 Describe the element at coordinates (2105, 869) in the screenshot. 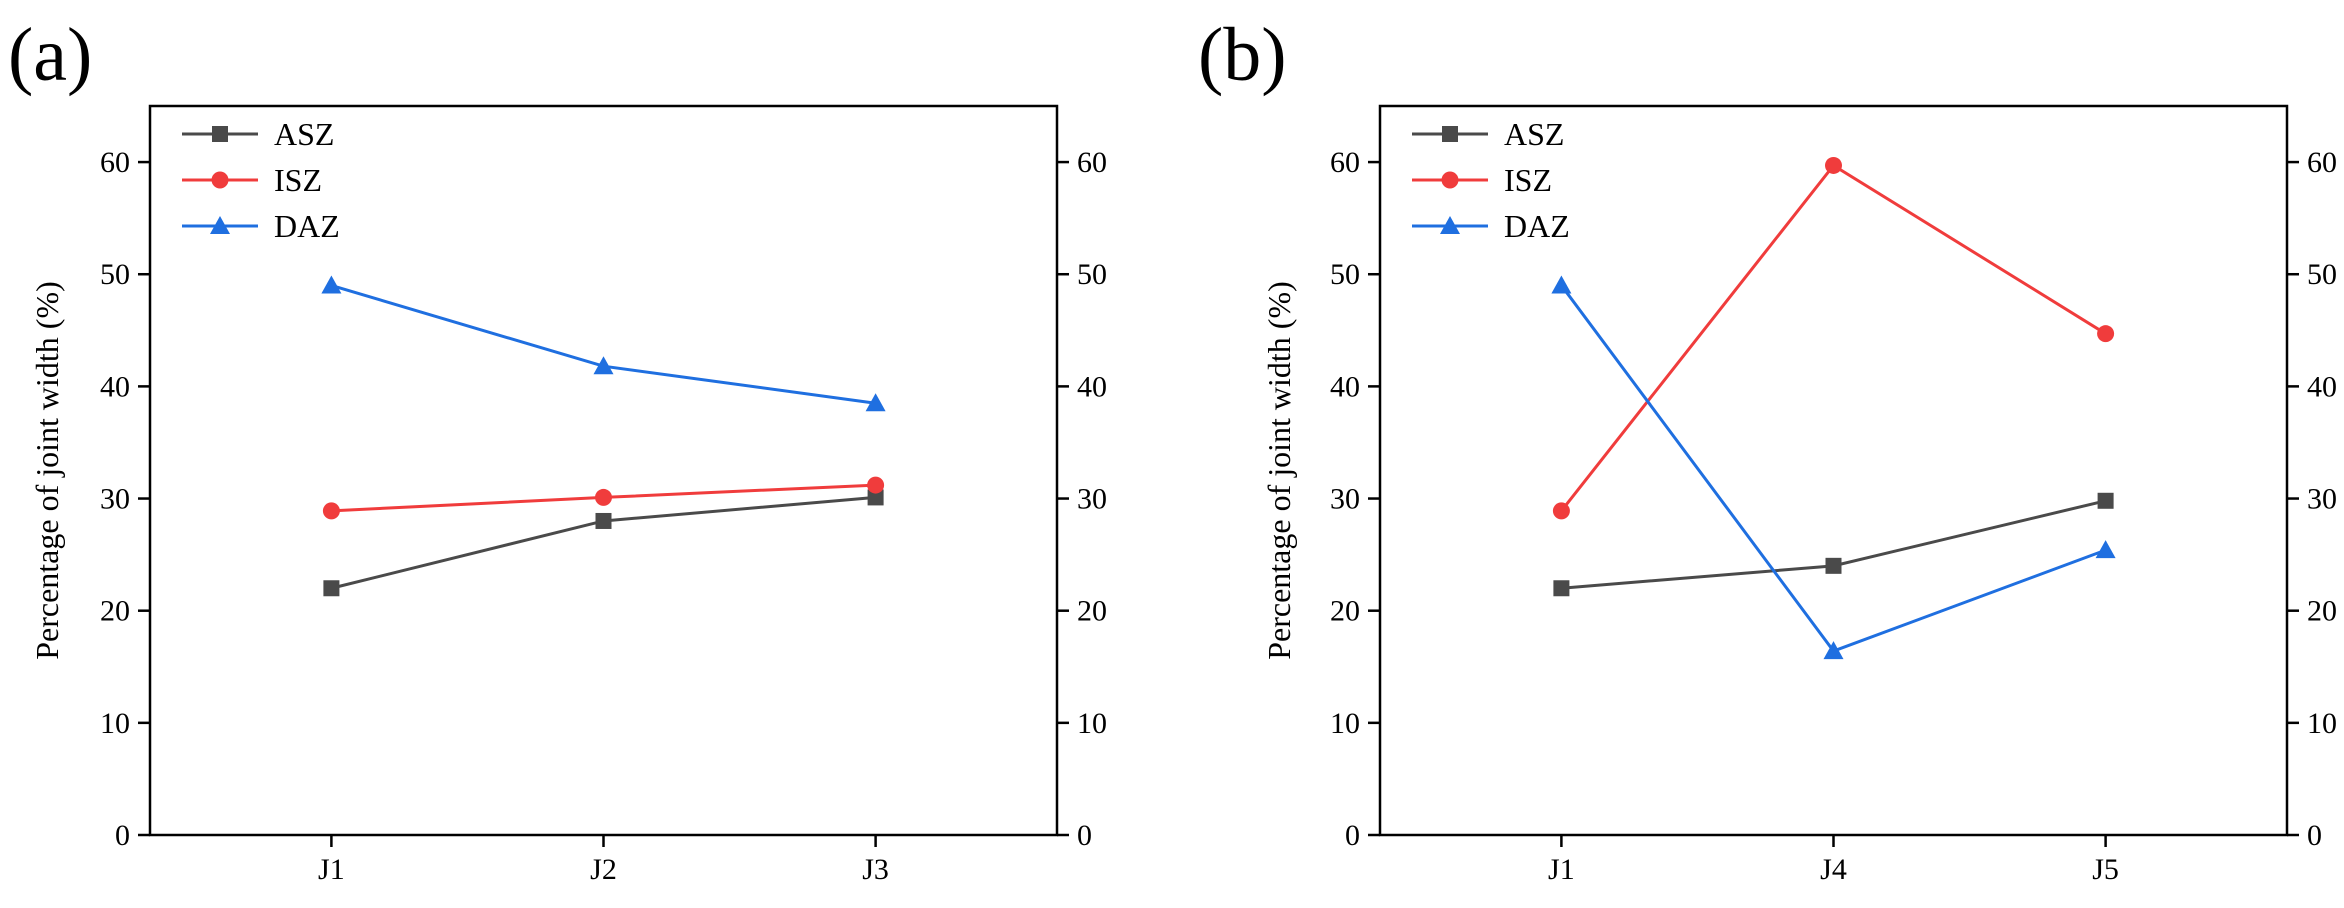

I see `x-tick-label: J5` at that location.